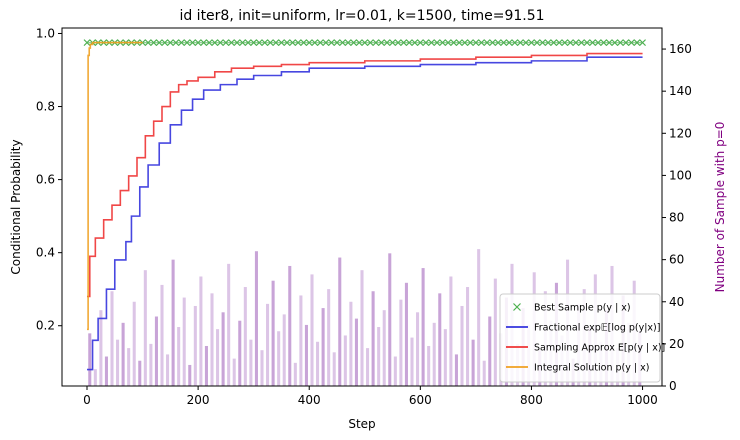  What do you see at coordinates (45, 253) in the screenshot?
I see `y-tick-label: 0.4` at bounding box center [45, 253].